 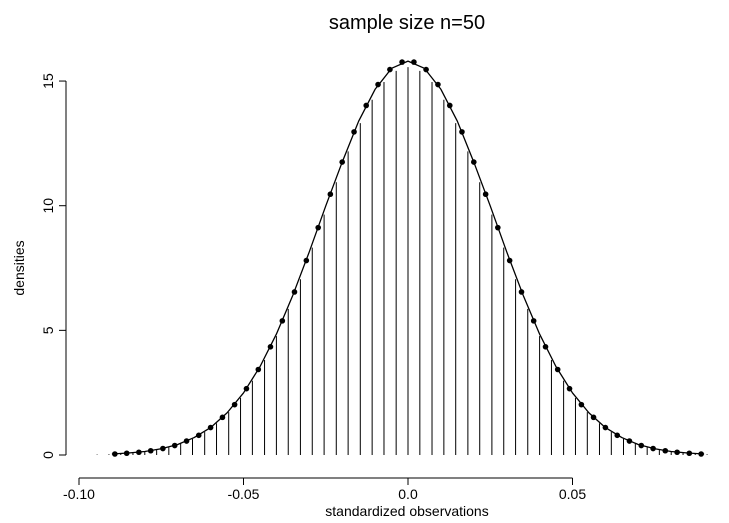 I want to click on chart-title: sample size n=50, so click(x=407, y=23).